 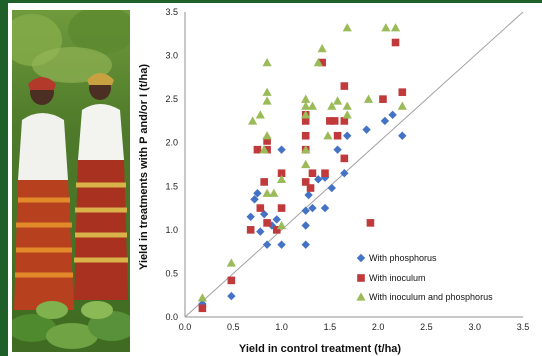 I want to click on left-accent-bar, so click(x=4, y=178).